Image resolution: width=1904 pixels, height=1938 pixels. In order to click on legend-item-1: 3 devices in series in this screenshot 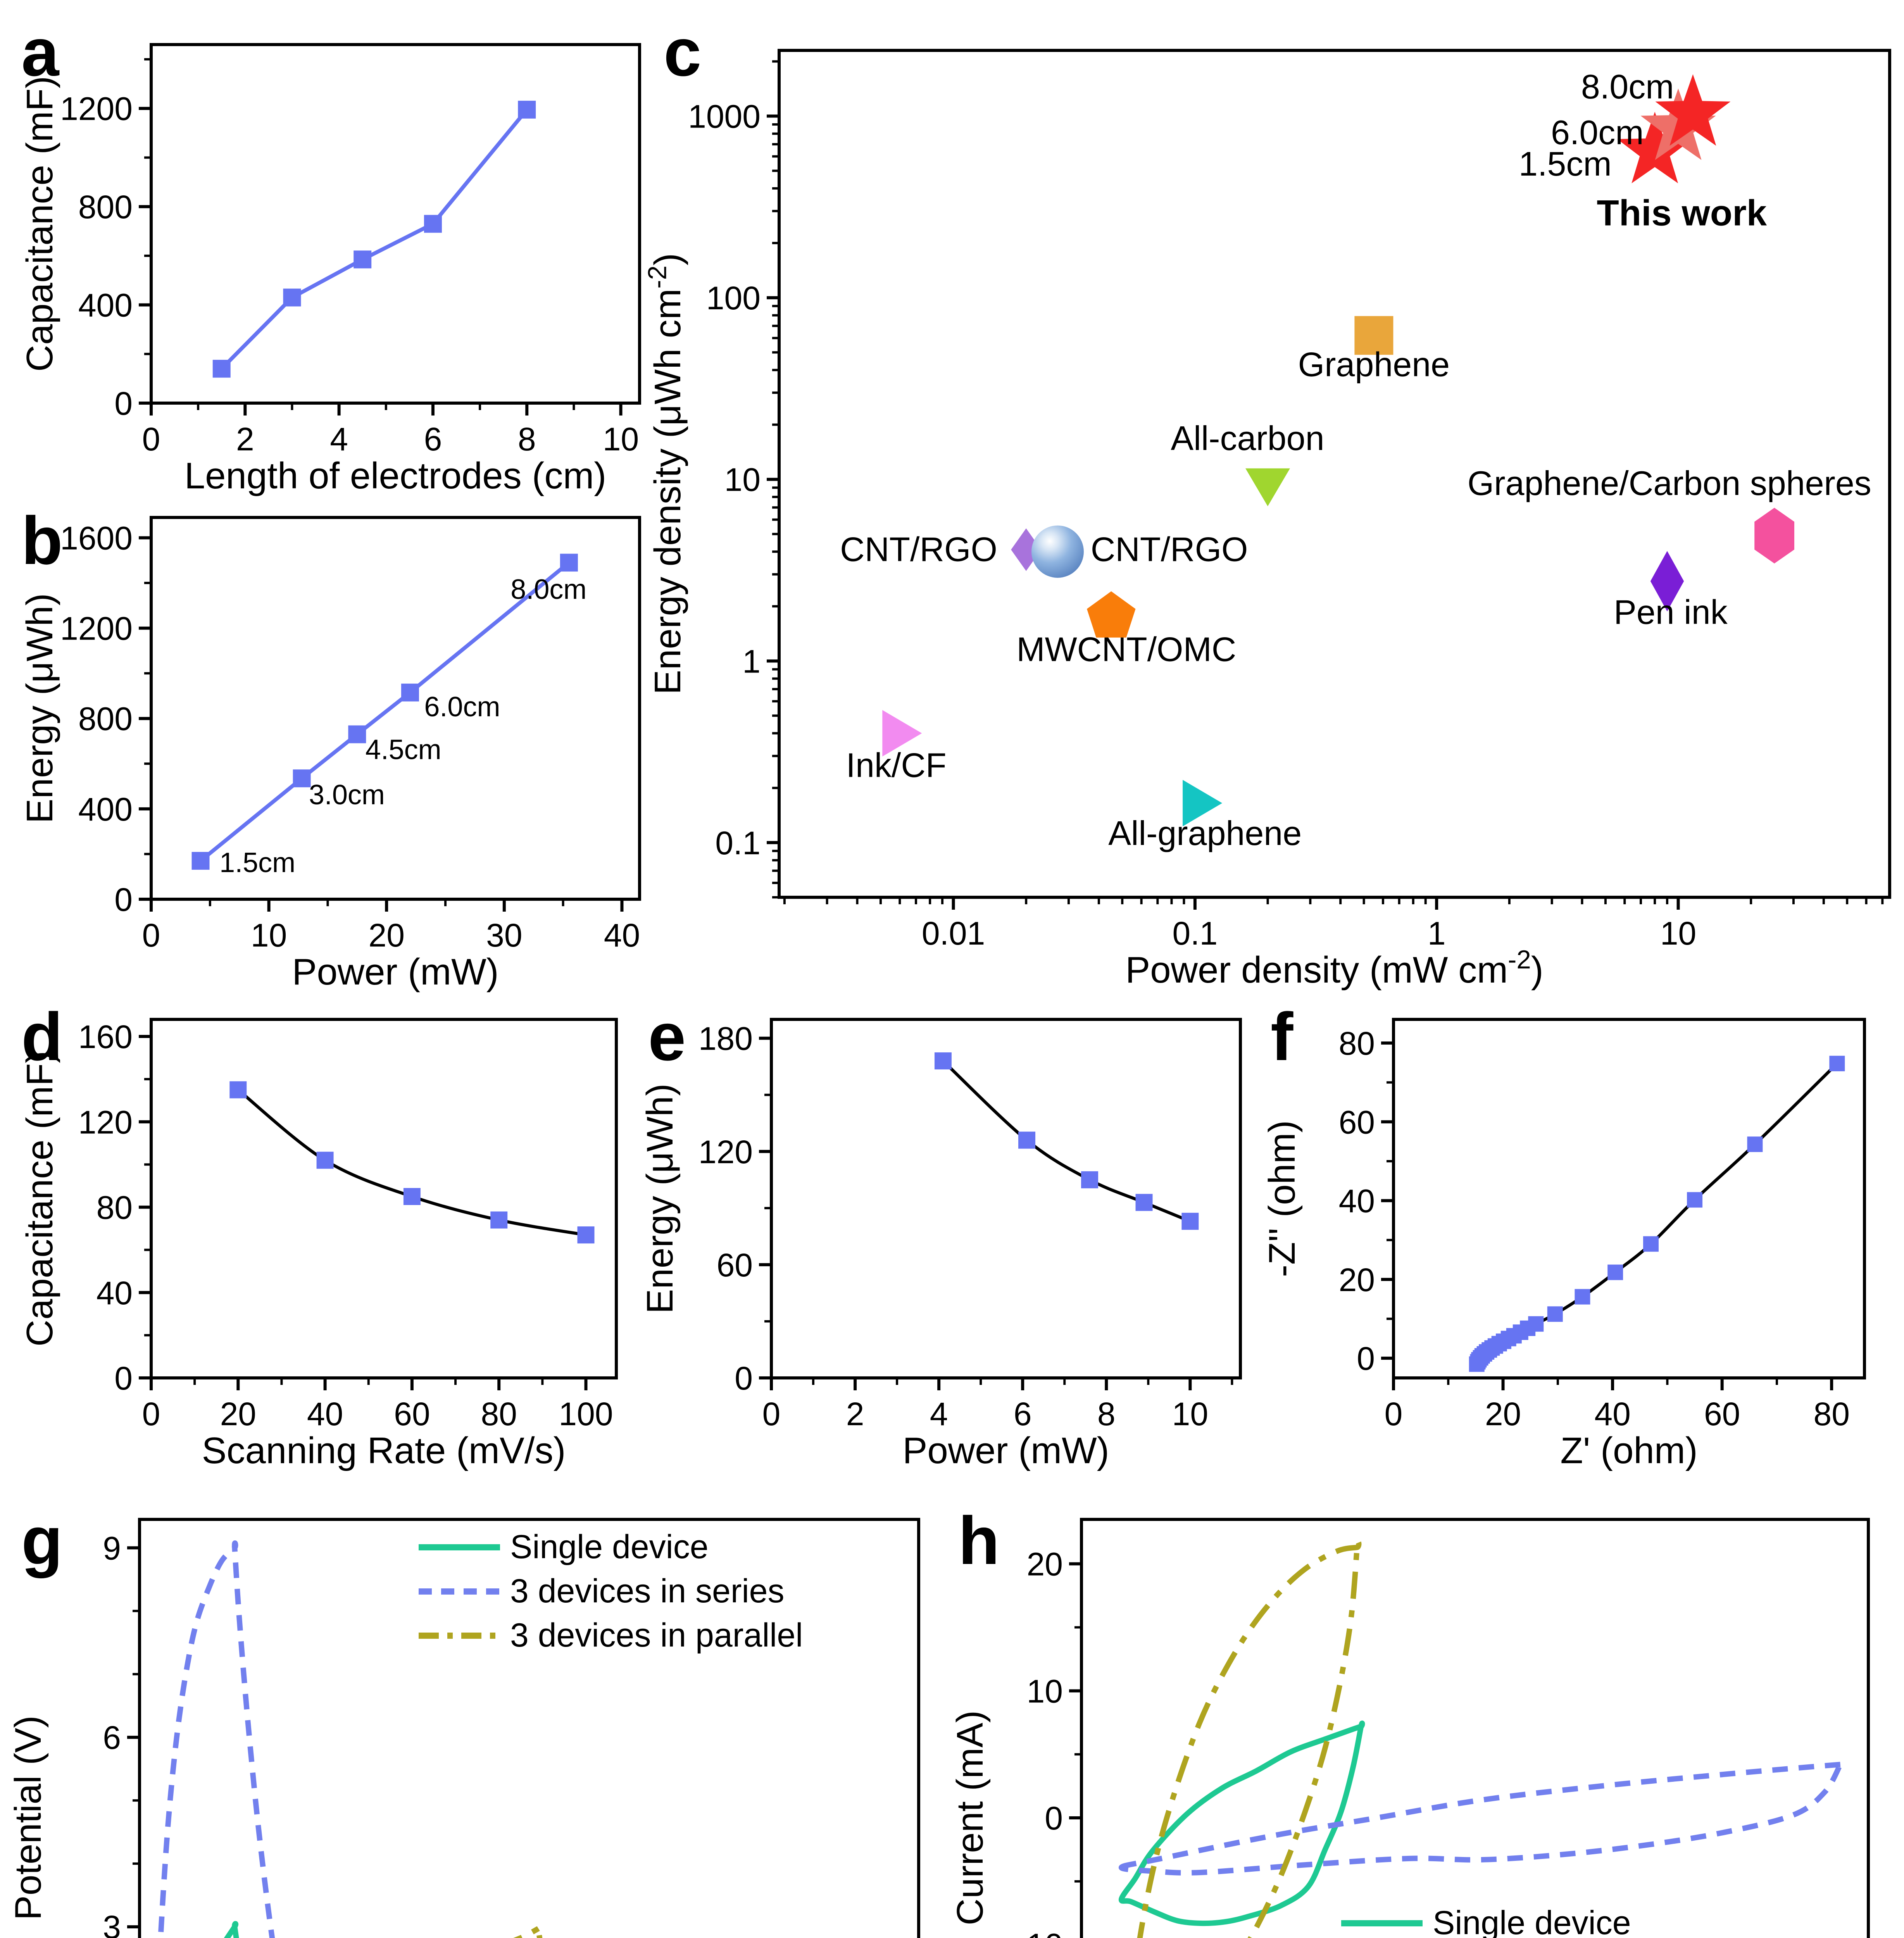, I will do `click(601, 1591)`.